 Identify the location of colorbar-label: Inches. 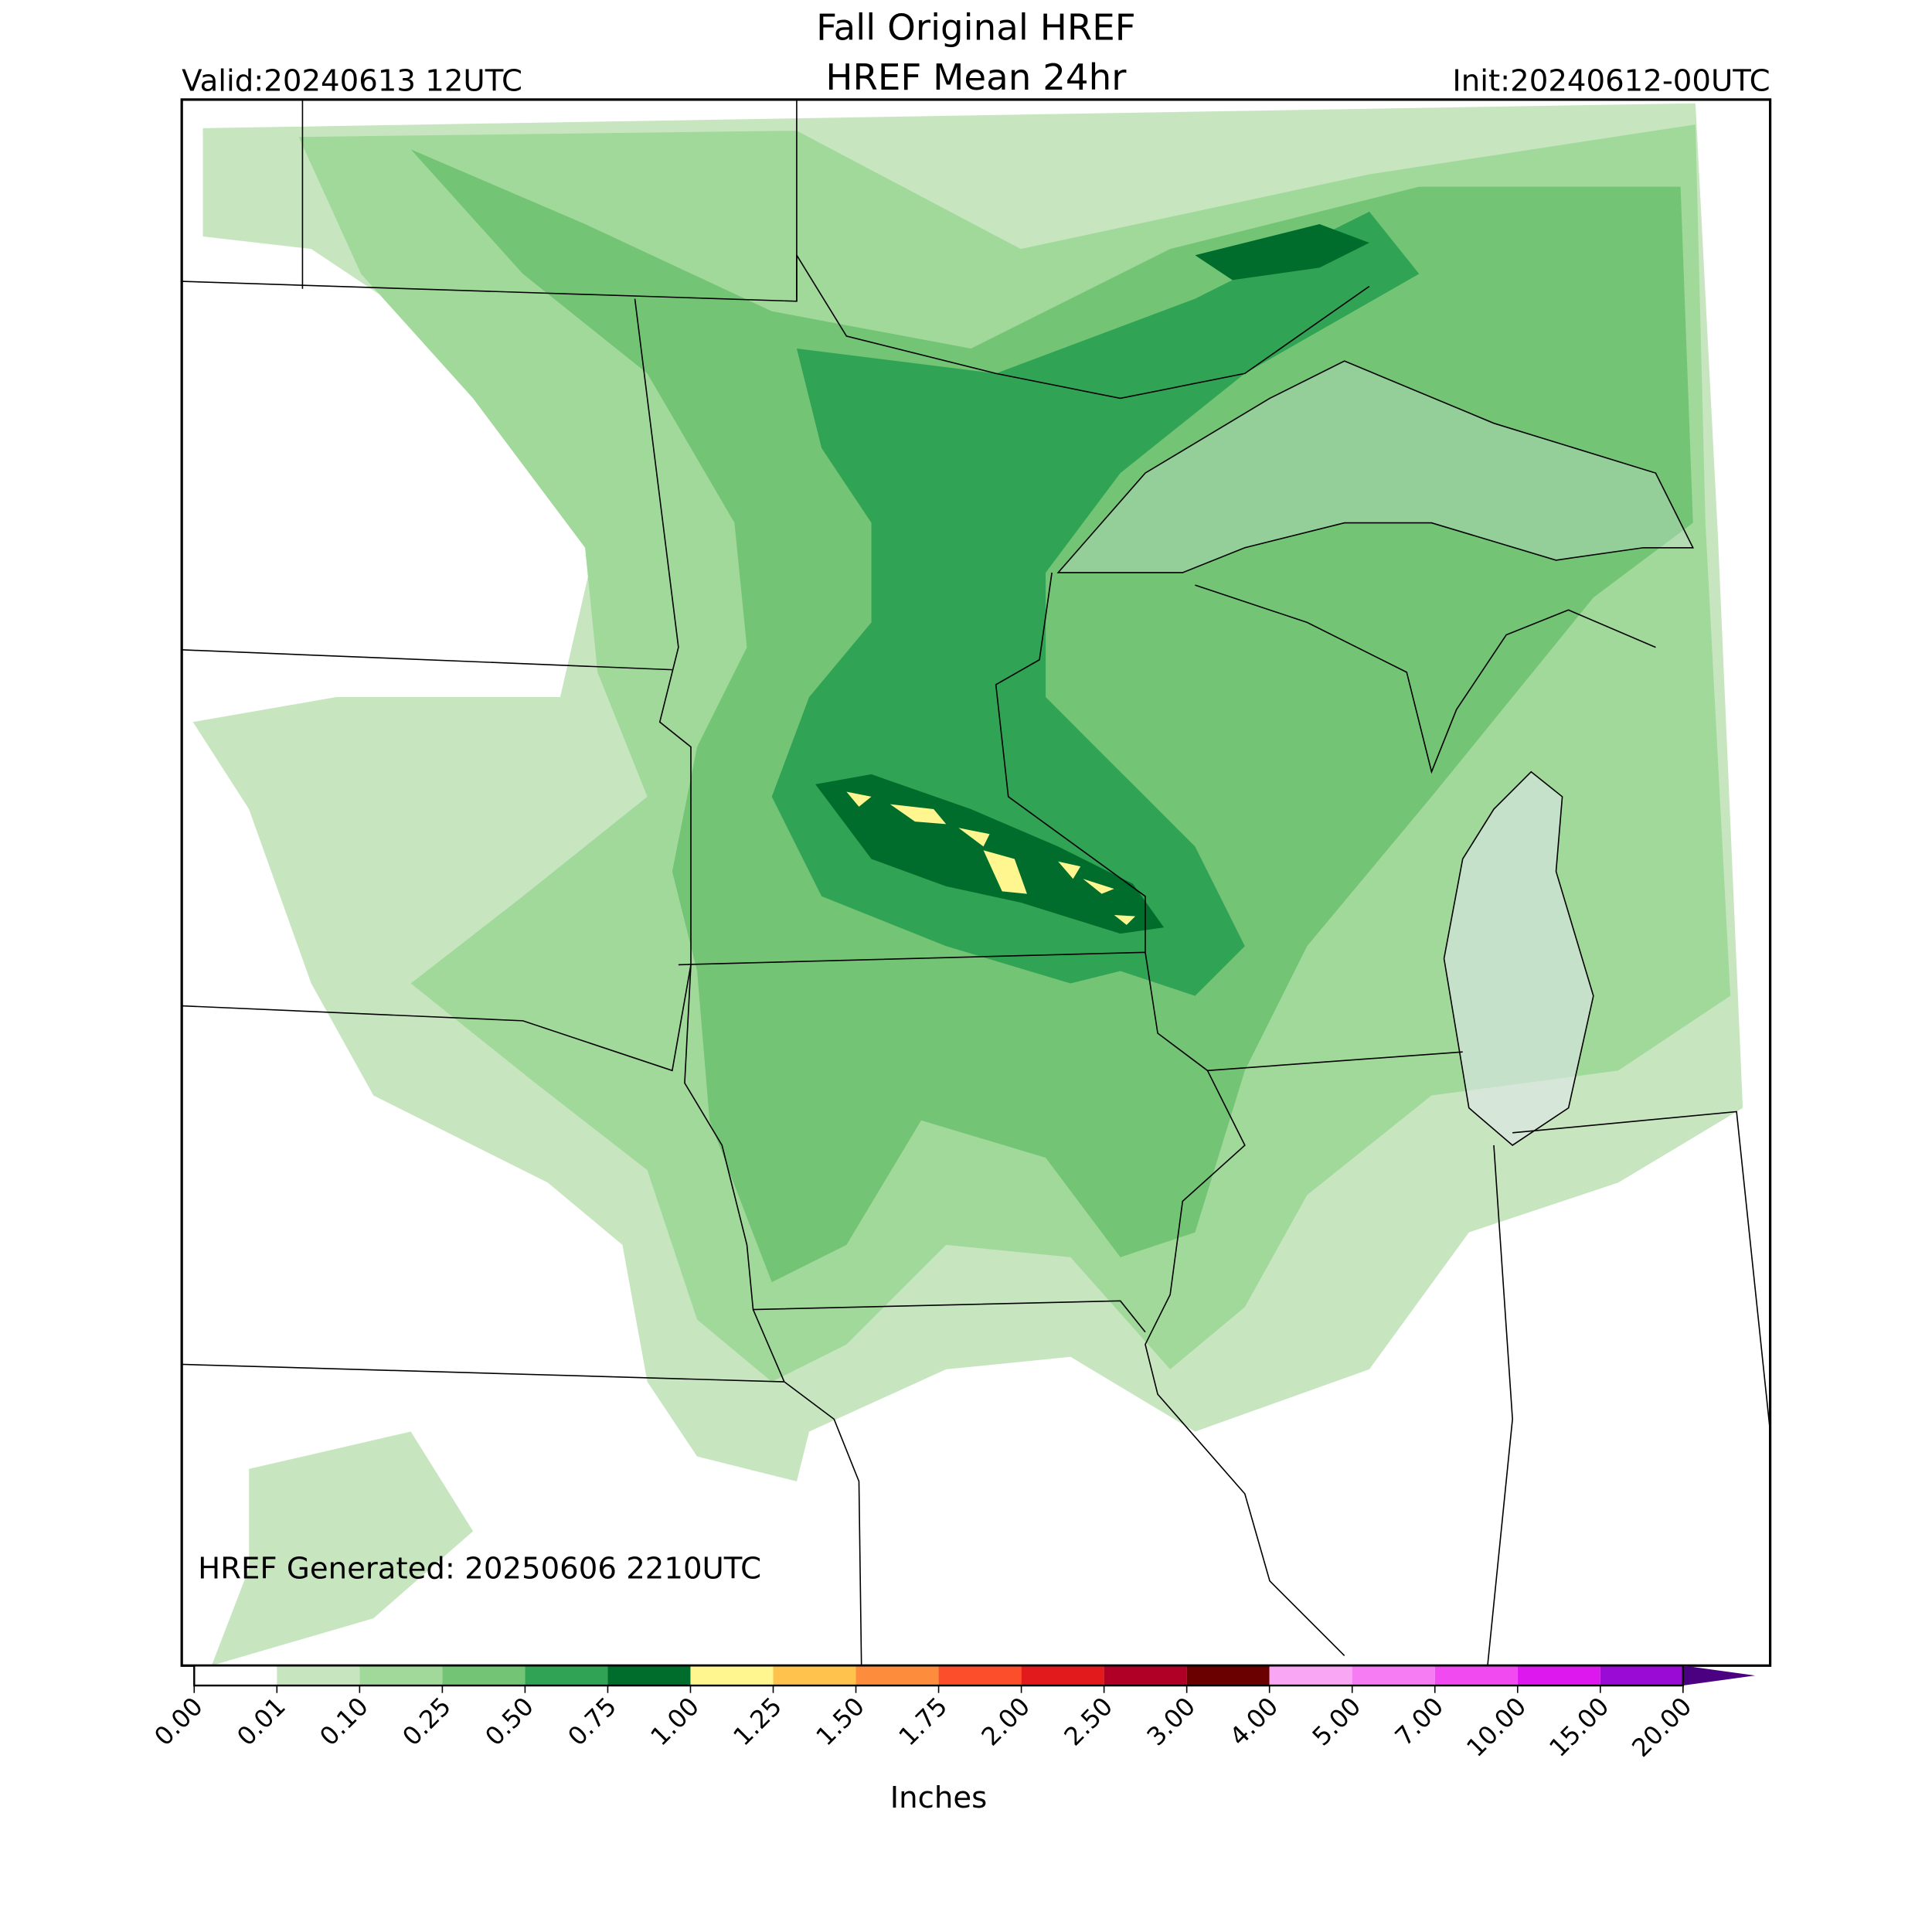
(939, 1798).